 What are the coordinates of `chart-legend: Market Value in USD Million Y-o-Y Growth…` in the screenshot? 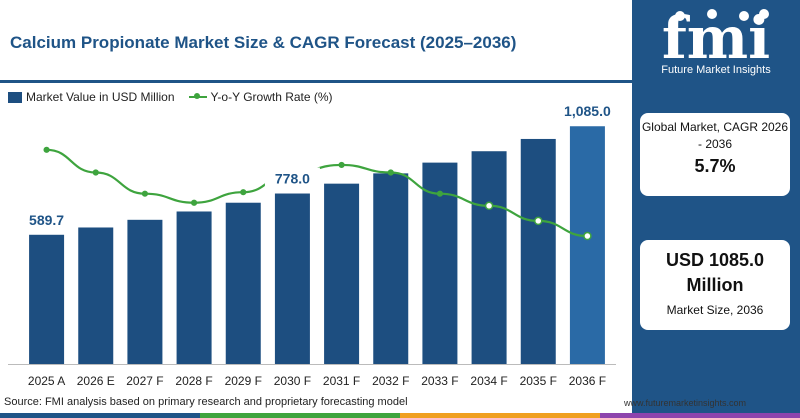 It's located at (170, 97).